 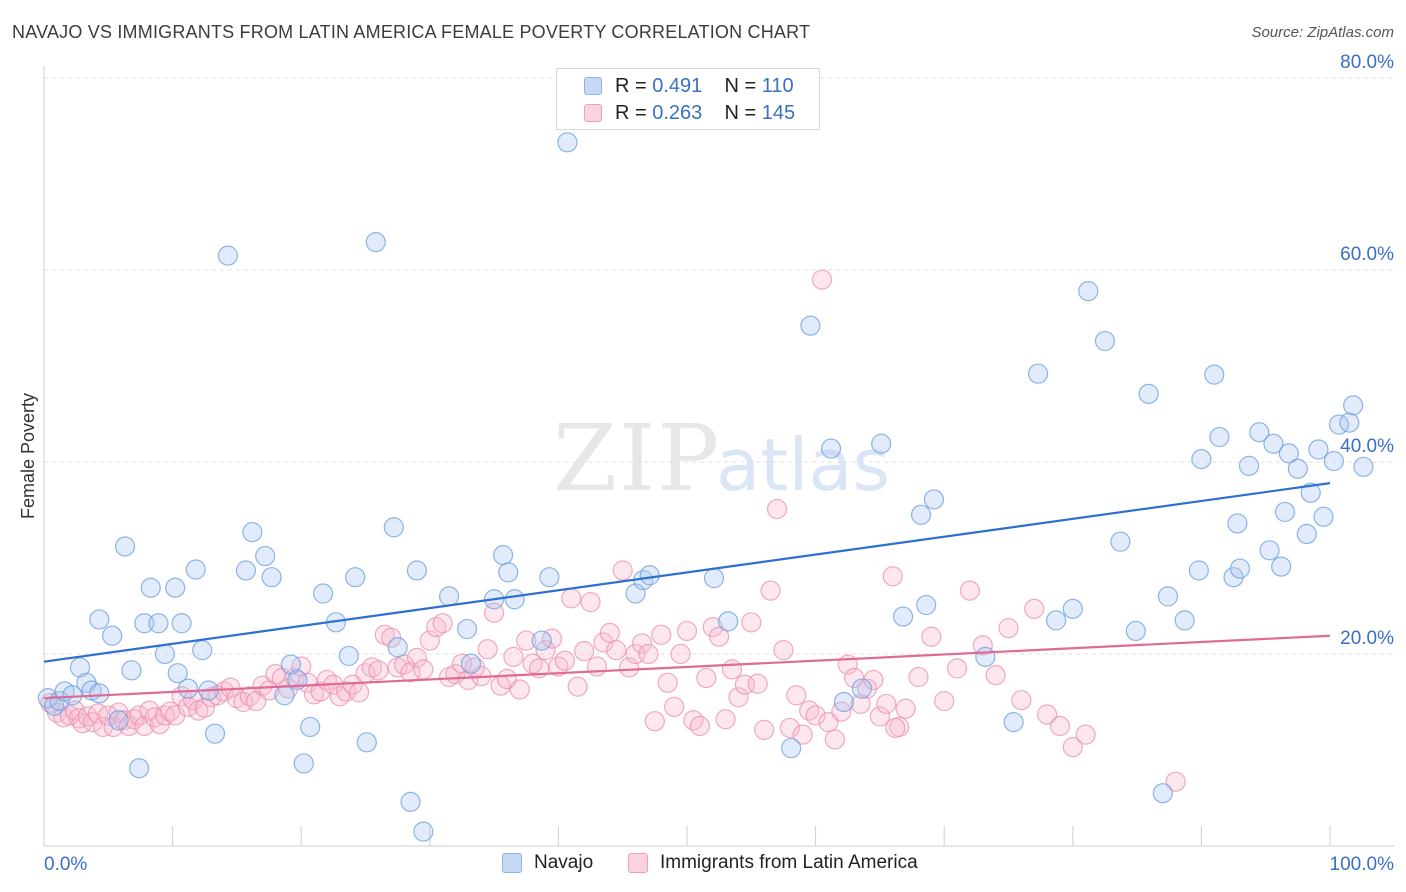 What do you see at coordinates (688, 99) in the screenshot?
I see `correlation-legend: R = 0.491 N = 110 R = 0.263 N = 145` at bounding box center [688, 99].